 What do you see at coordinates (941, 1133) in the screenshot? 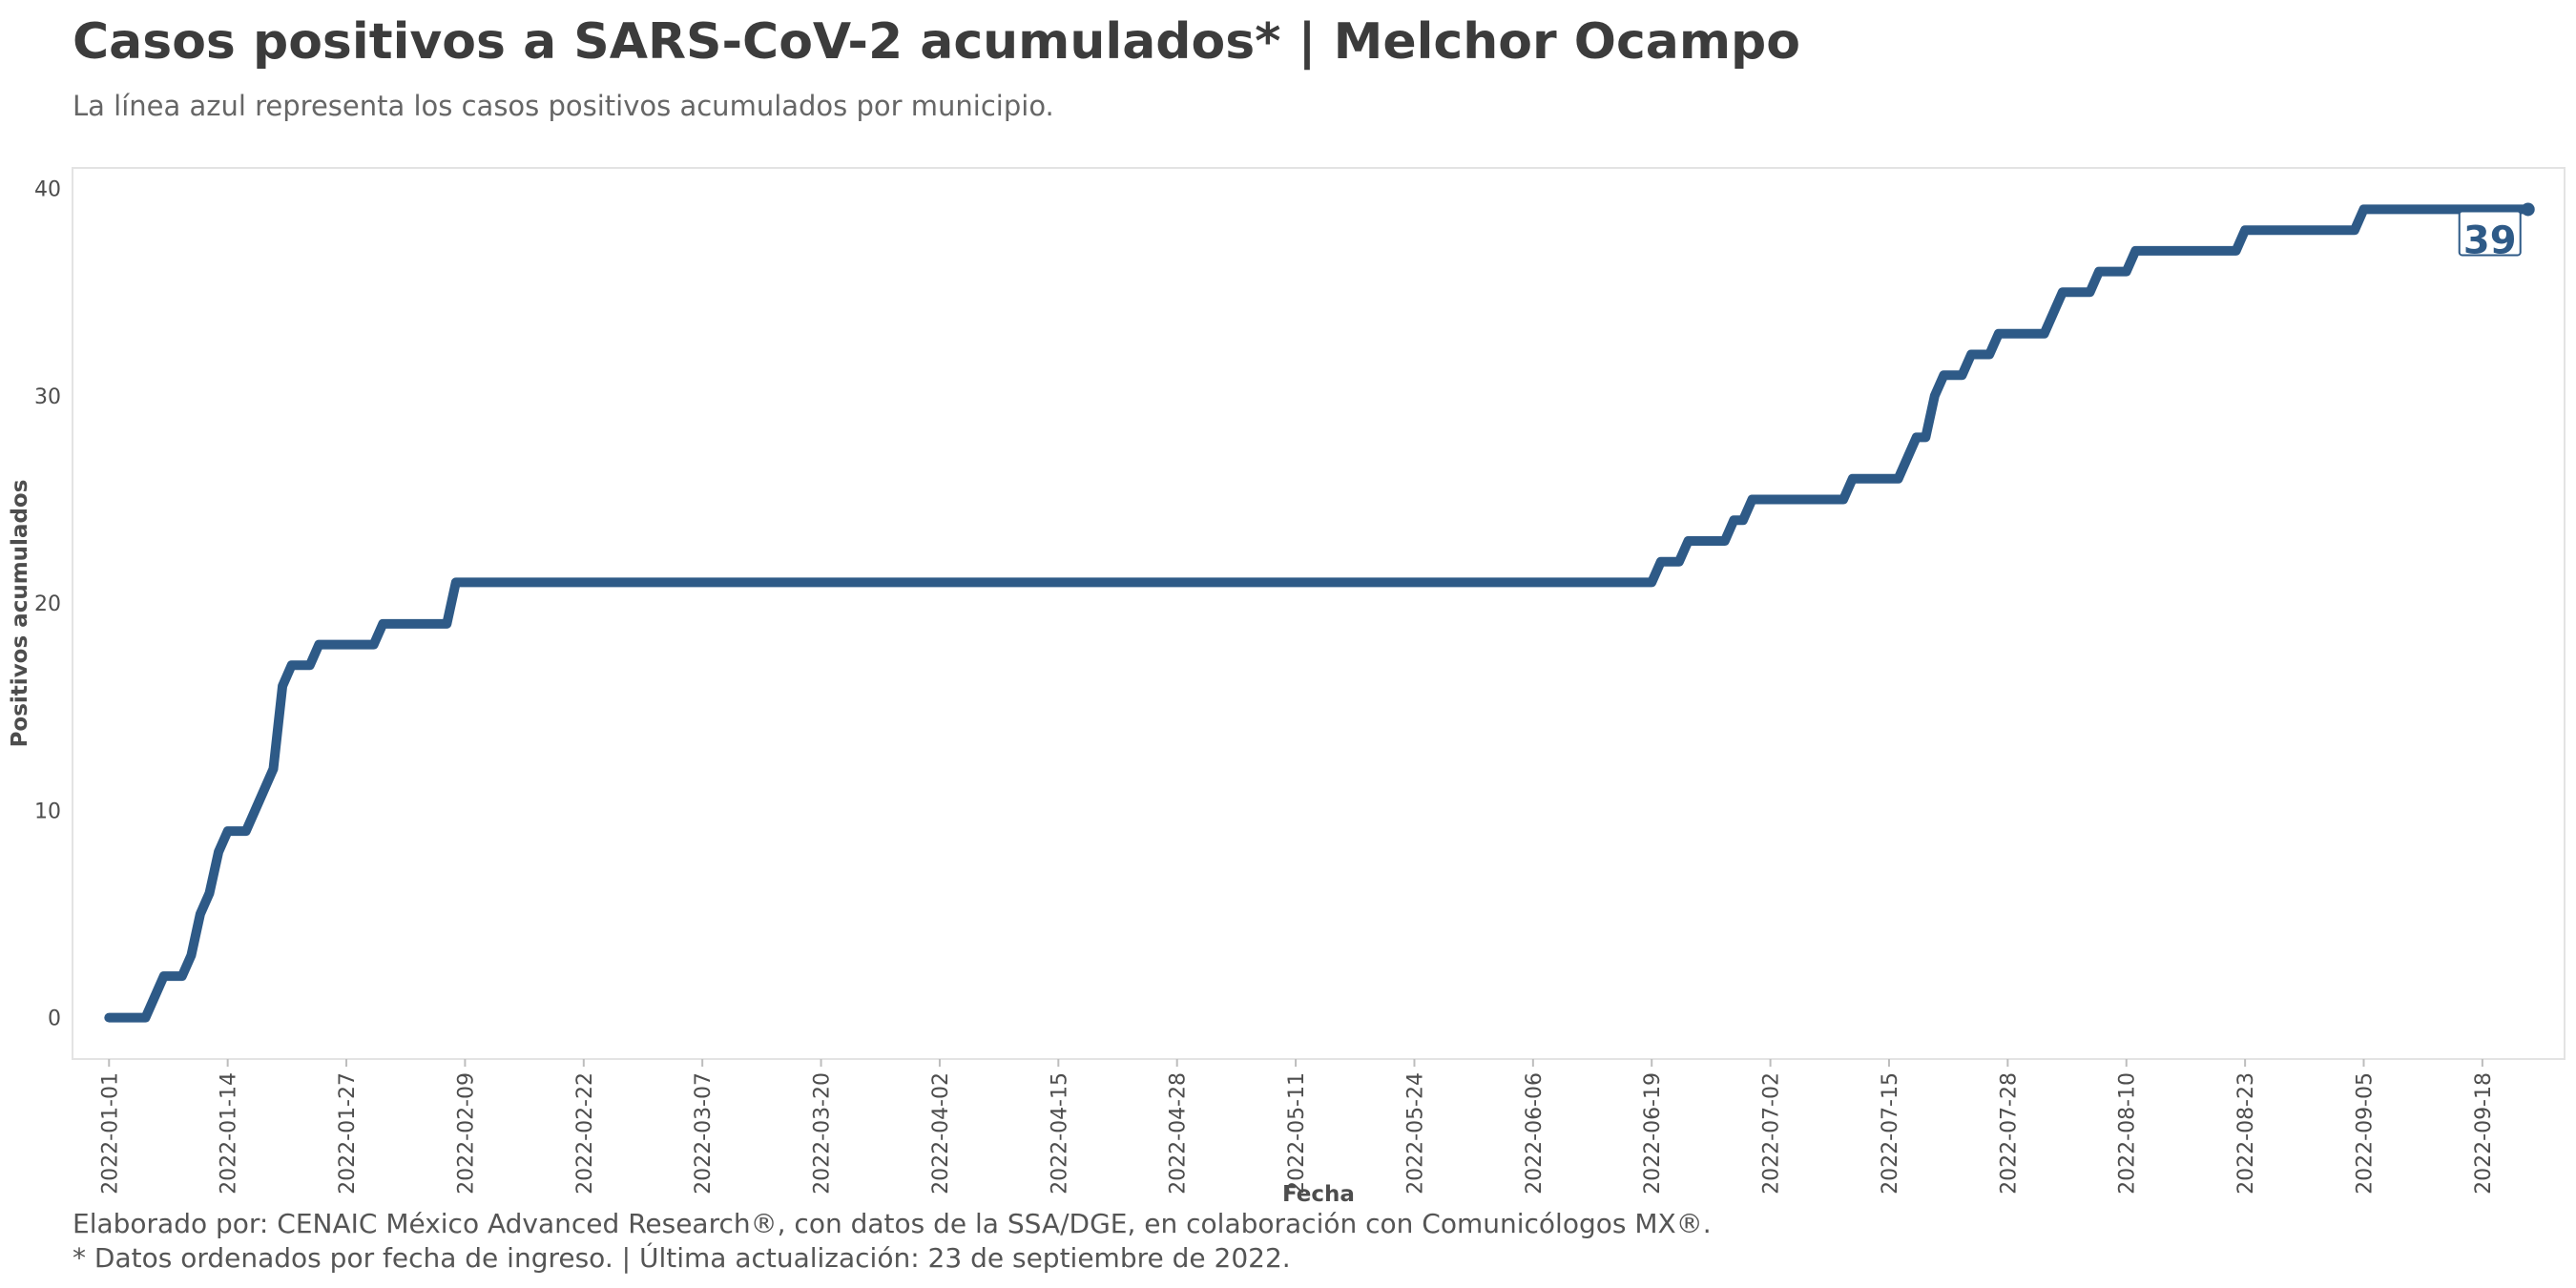
I see `x-tick-label: 2022-04-02` at bounding box center [941, 1133].